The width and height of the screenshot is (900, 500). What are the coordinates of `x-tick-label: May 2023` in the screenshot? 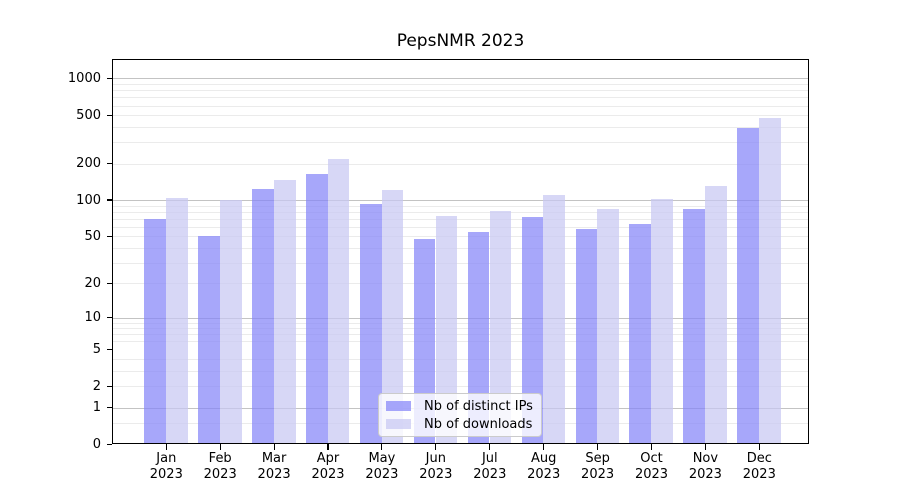 It's located at (382, 466).